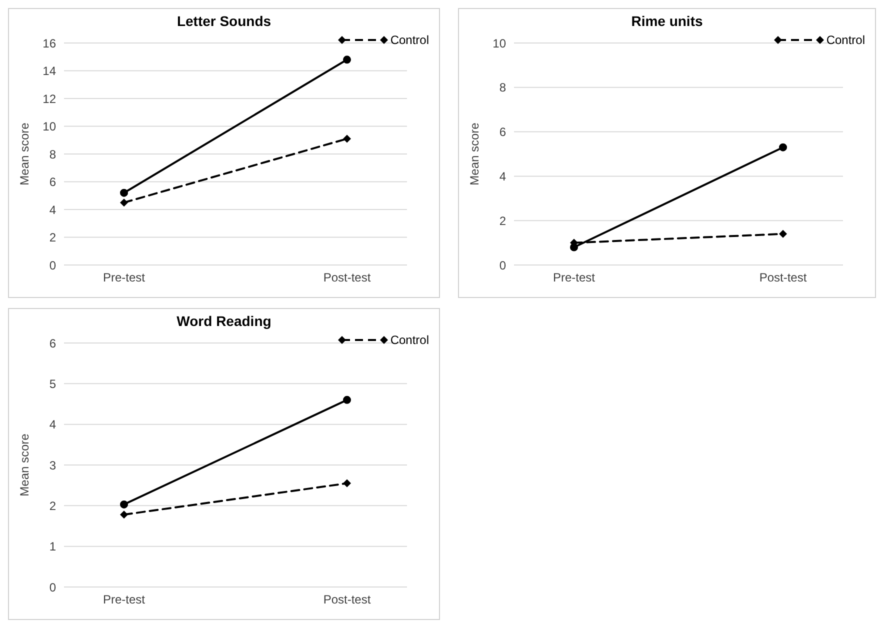  I want to click on chart-title: Letter Sounds, so click(224, 21).